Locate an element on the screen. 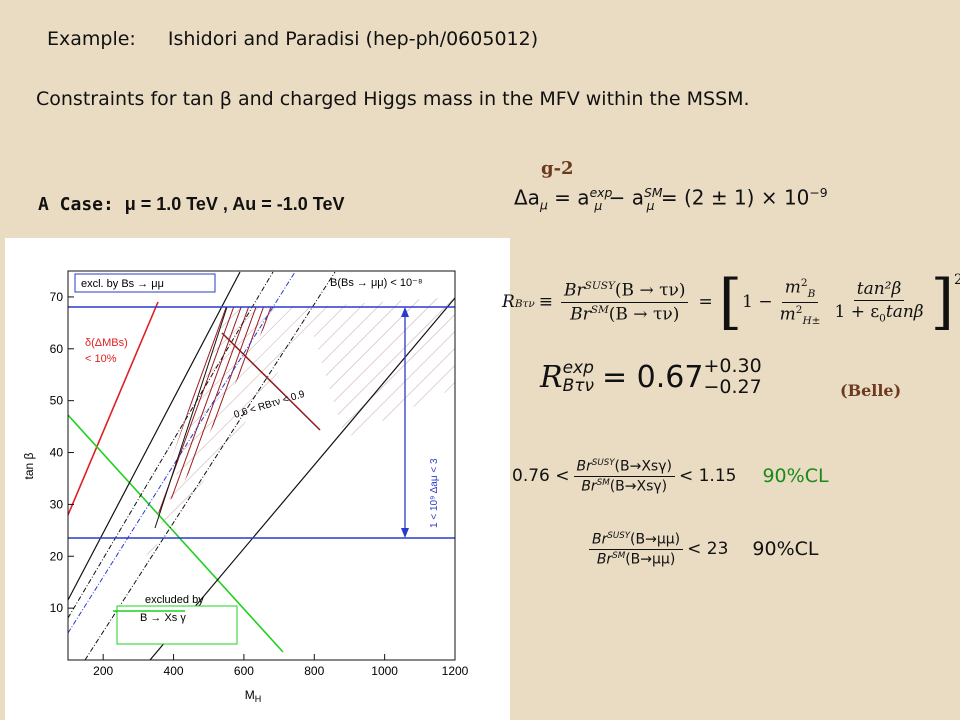  text: 0.76 < is located at coordinates (541, 476).